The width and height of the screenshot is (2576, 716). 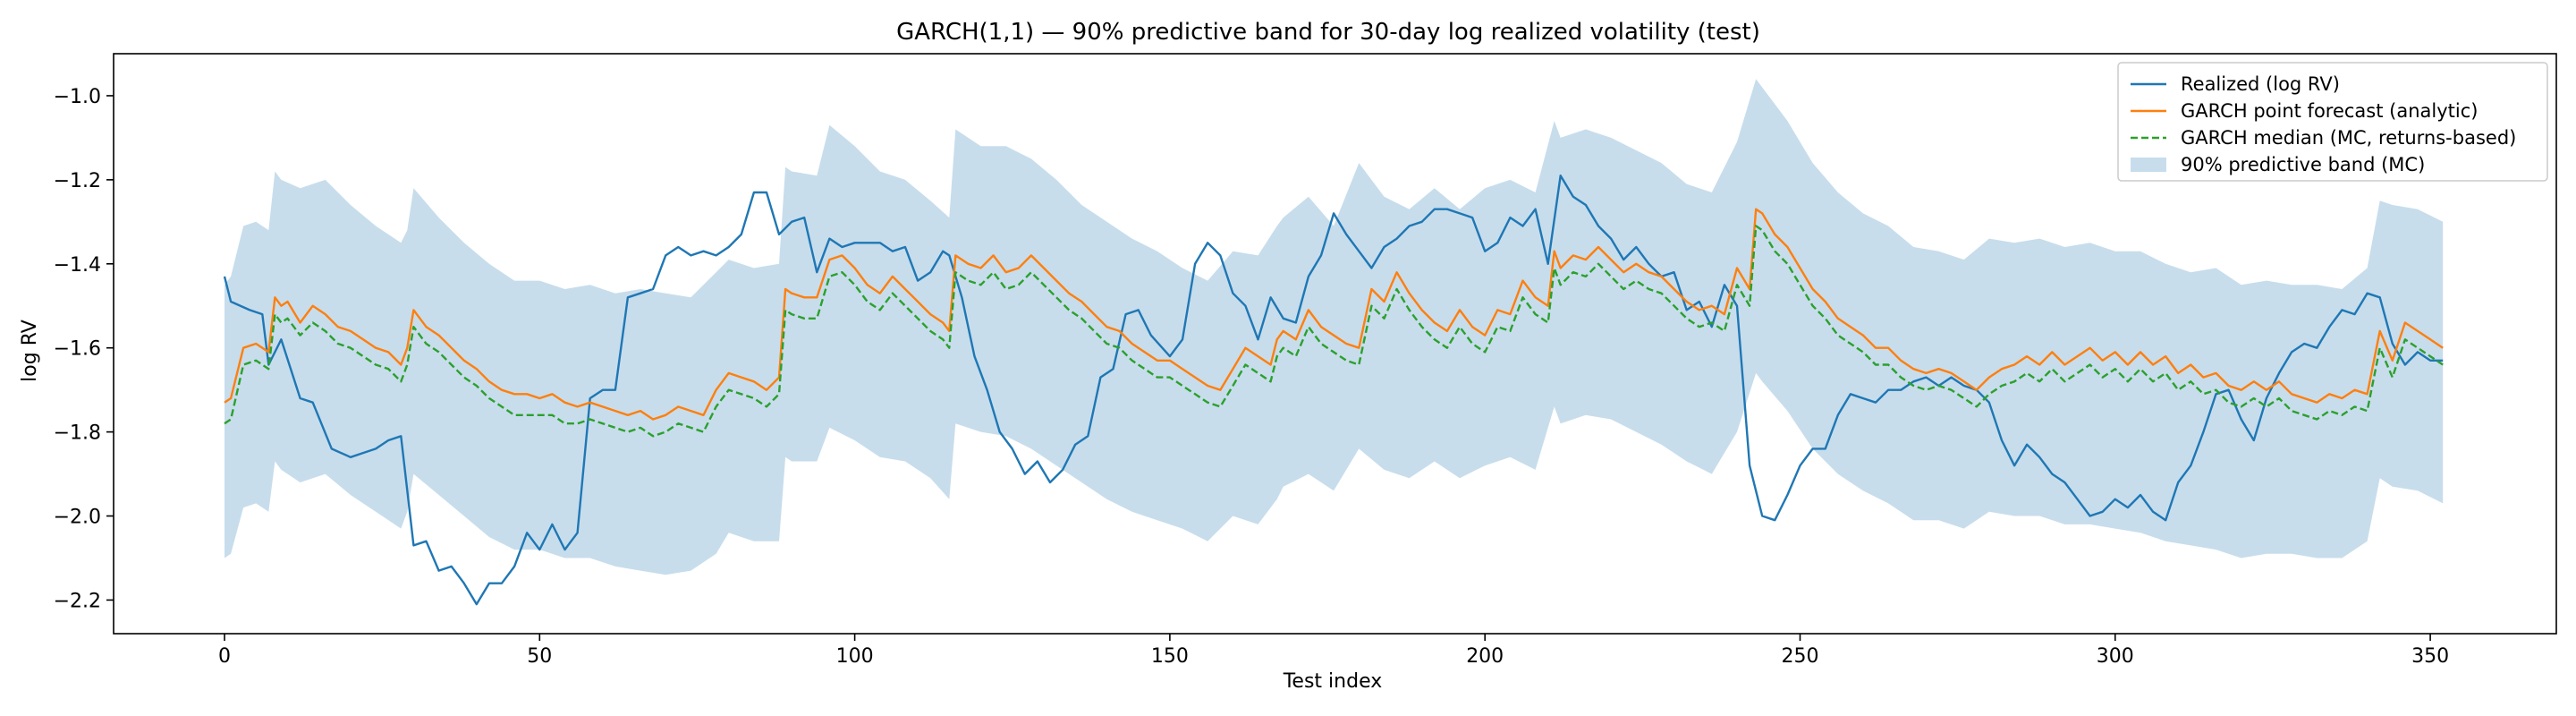 What do you see at coordinates (77, 601) in the screenshot?
I see `y-tick-label: −2.2` at bounding box center [77, 601].